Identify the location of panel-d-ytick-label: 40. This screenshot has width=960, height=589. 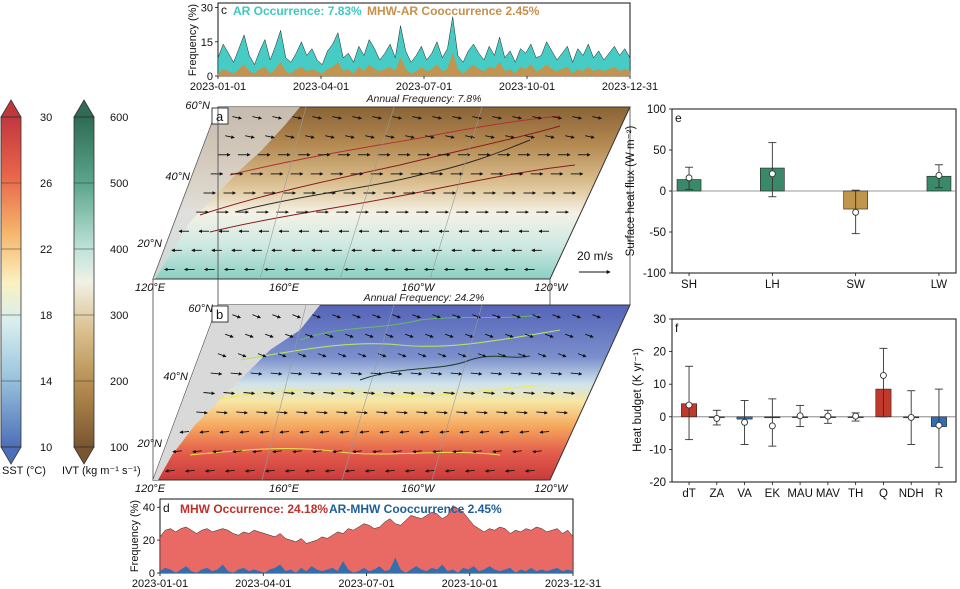
(149, 508).